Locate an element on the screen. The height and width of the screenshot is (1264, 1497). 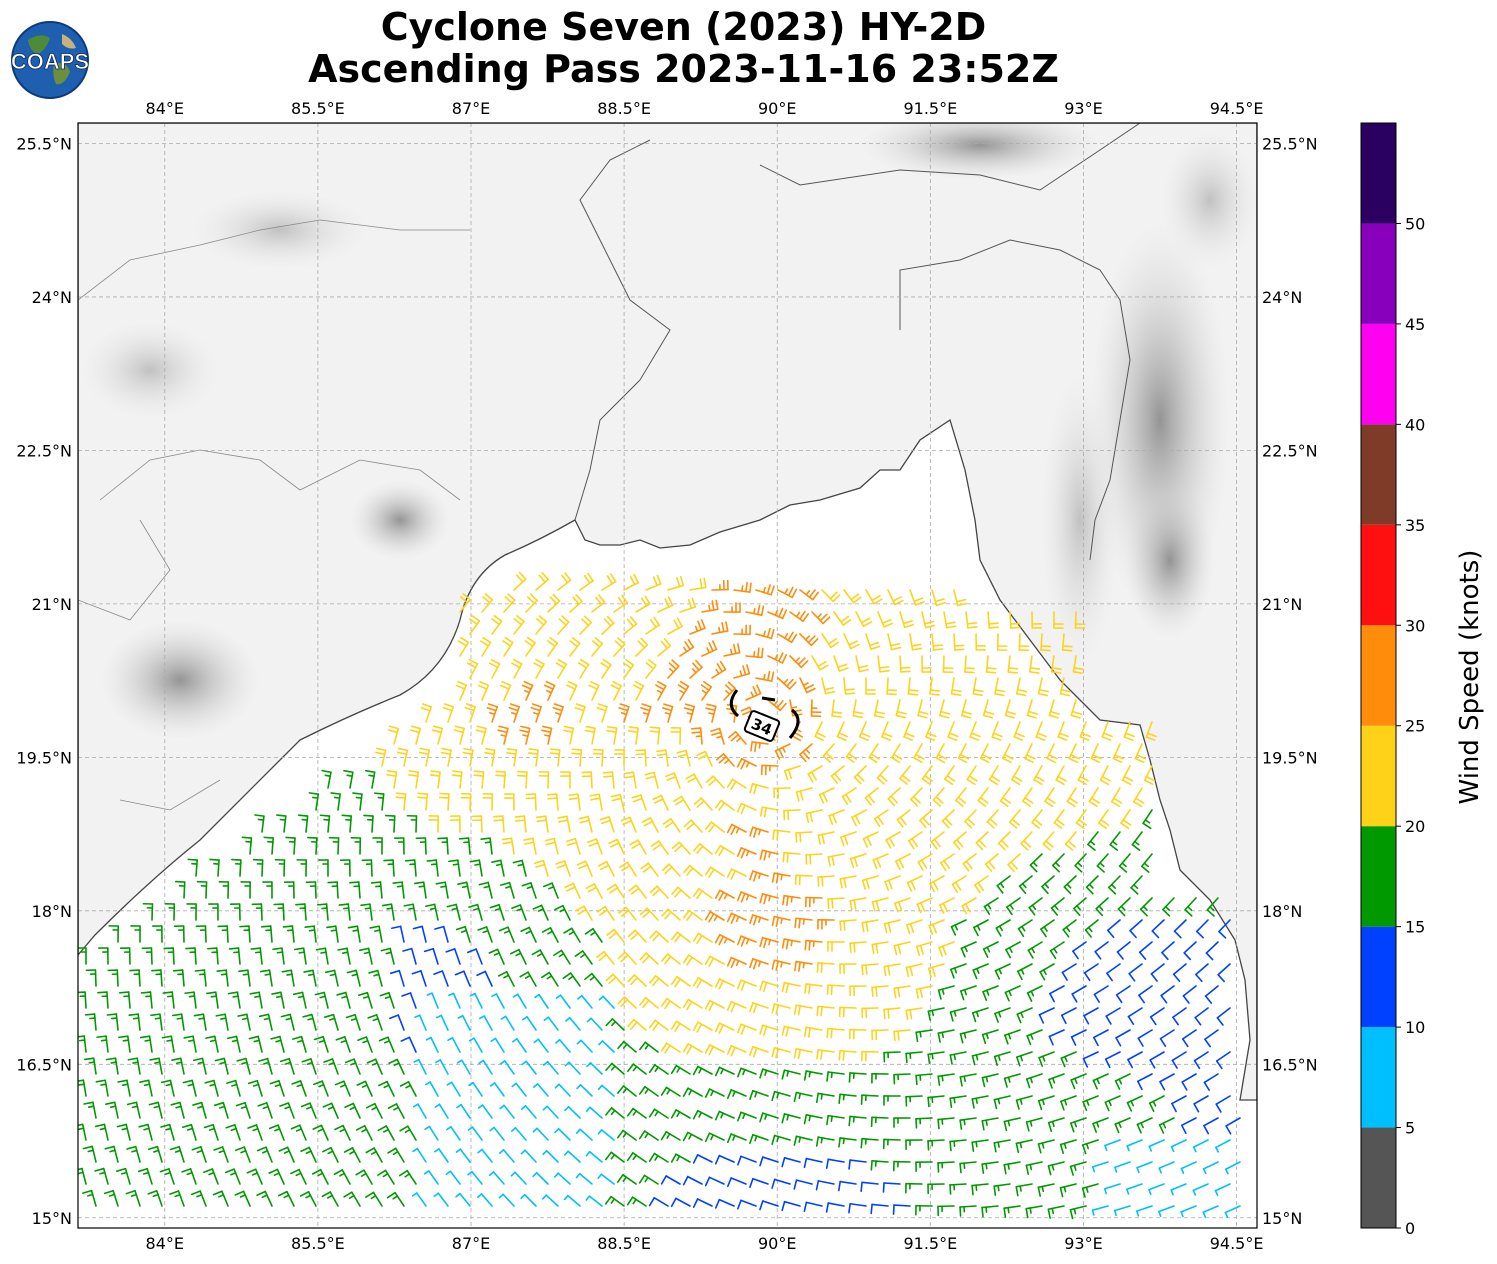
lat-tick-label: 21°N is located at coordinates (1282, 604).